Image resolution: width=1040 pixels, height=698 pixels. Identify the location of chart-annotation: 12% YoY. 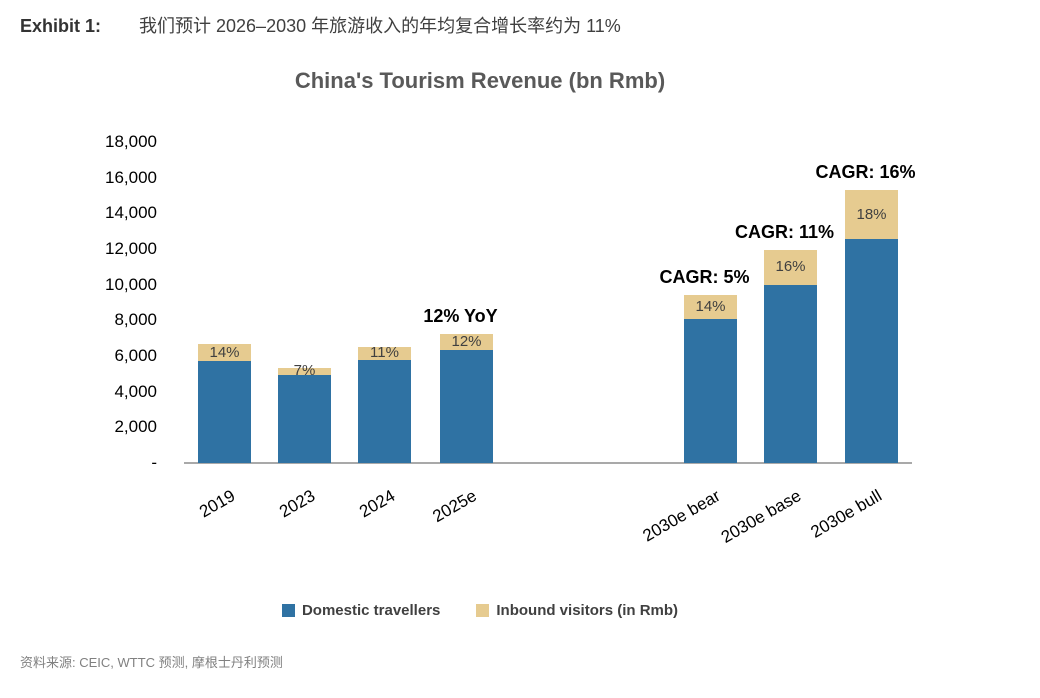
(460, 315).